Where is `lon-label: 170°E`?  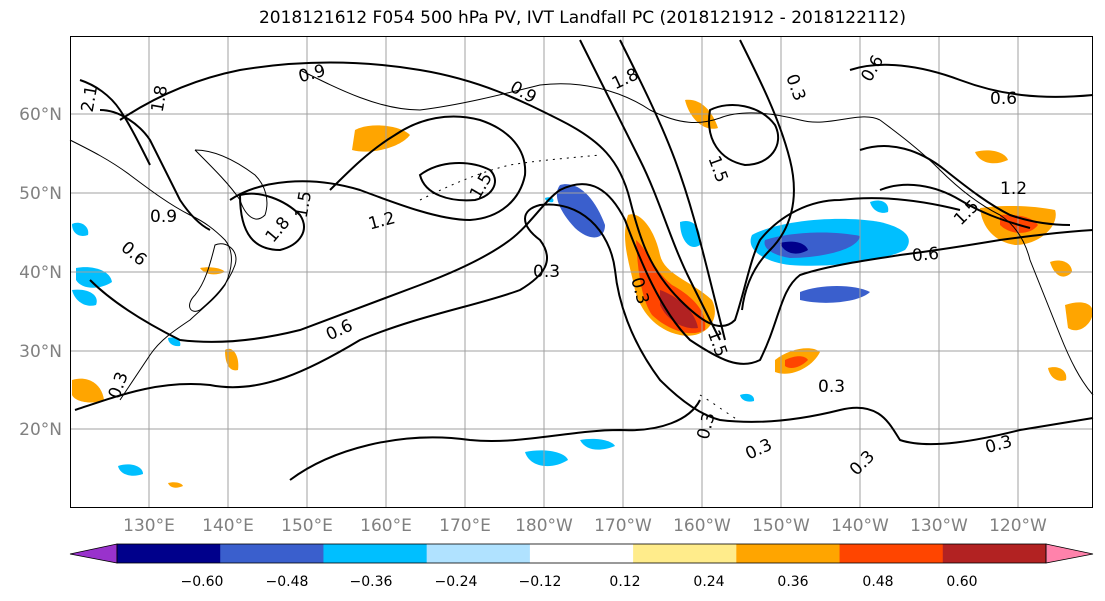
lon-label: 170°E is located at coordinates (465, 526).